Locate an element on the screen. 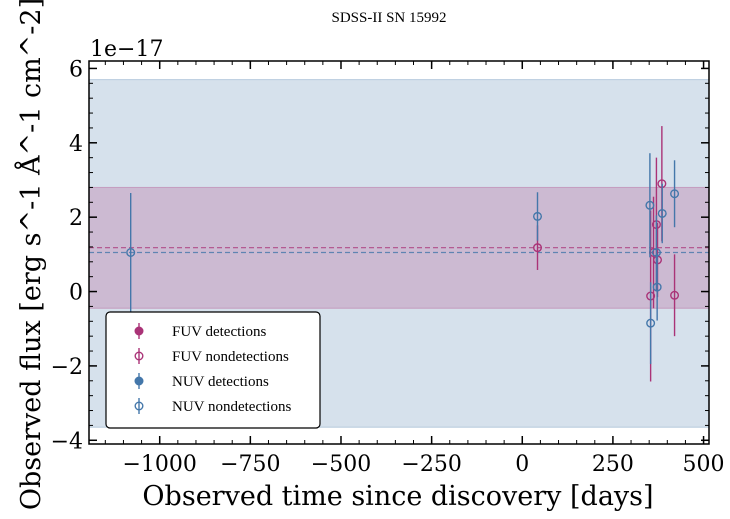  legend-marker-fuv-nondetections is located at coordinates (139, 356).